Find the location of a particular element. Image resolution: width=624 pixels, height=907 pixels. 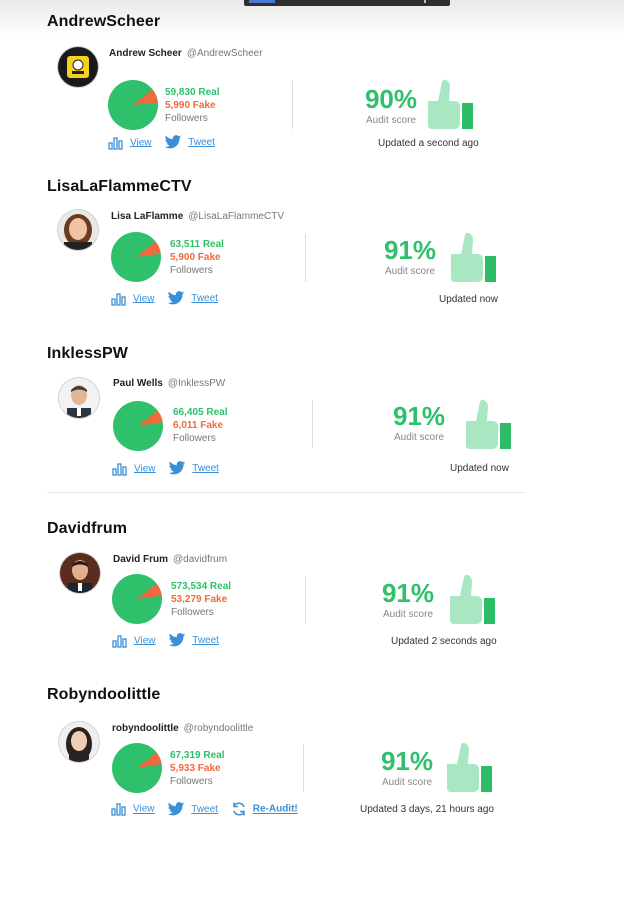

last-updated-text: Updated 3 days, 21 hours ago is located at coordinates (427, 809).